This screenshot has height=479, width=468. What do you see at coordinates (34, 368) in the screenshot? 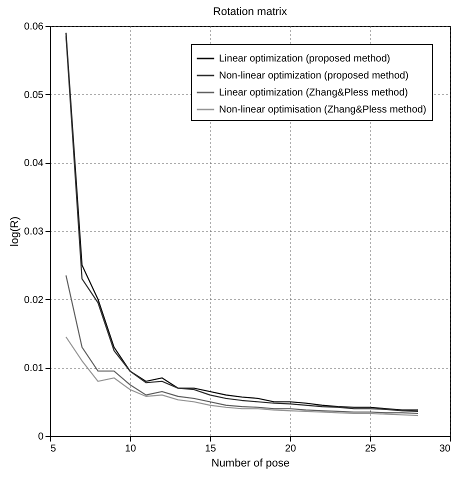
I see `y-tick-label: 0.01` at bounding box center [34, 368].